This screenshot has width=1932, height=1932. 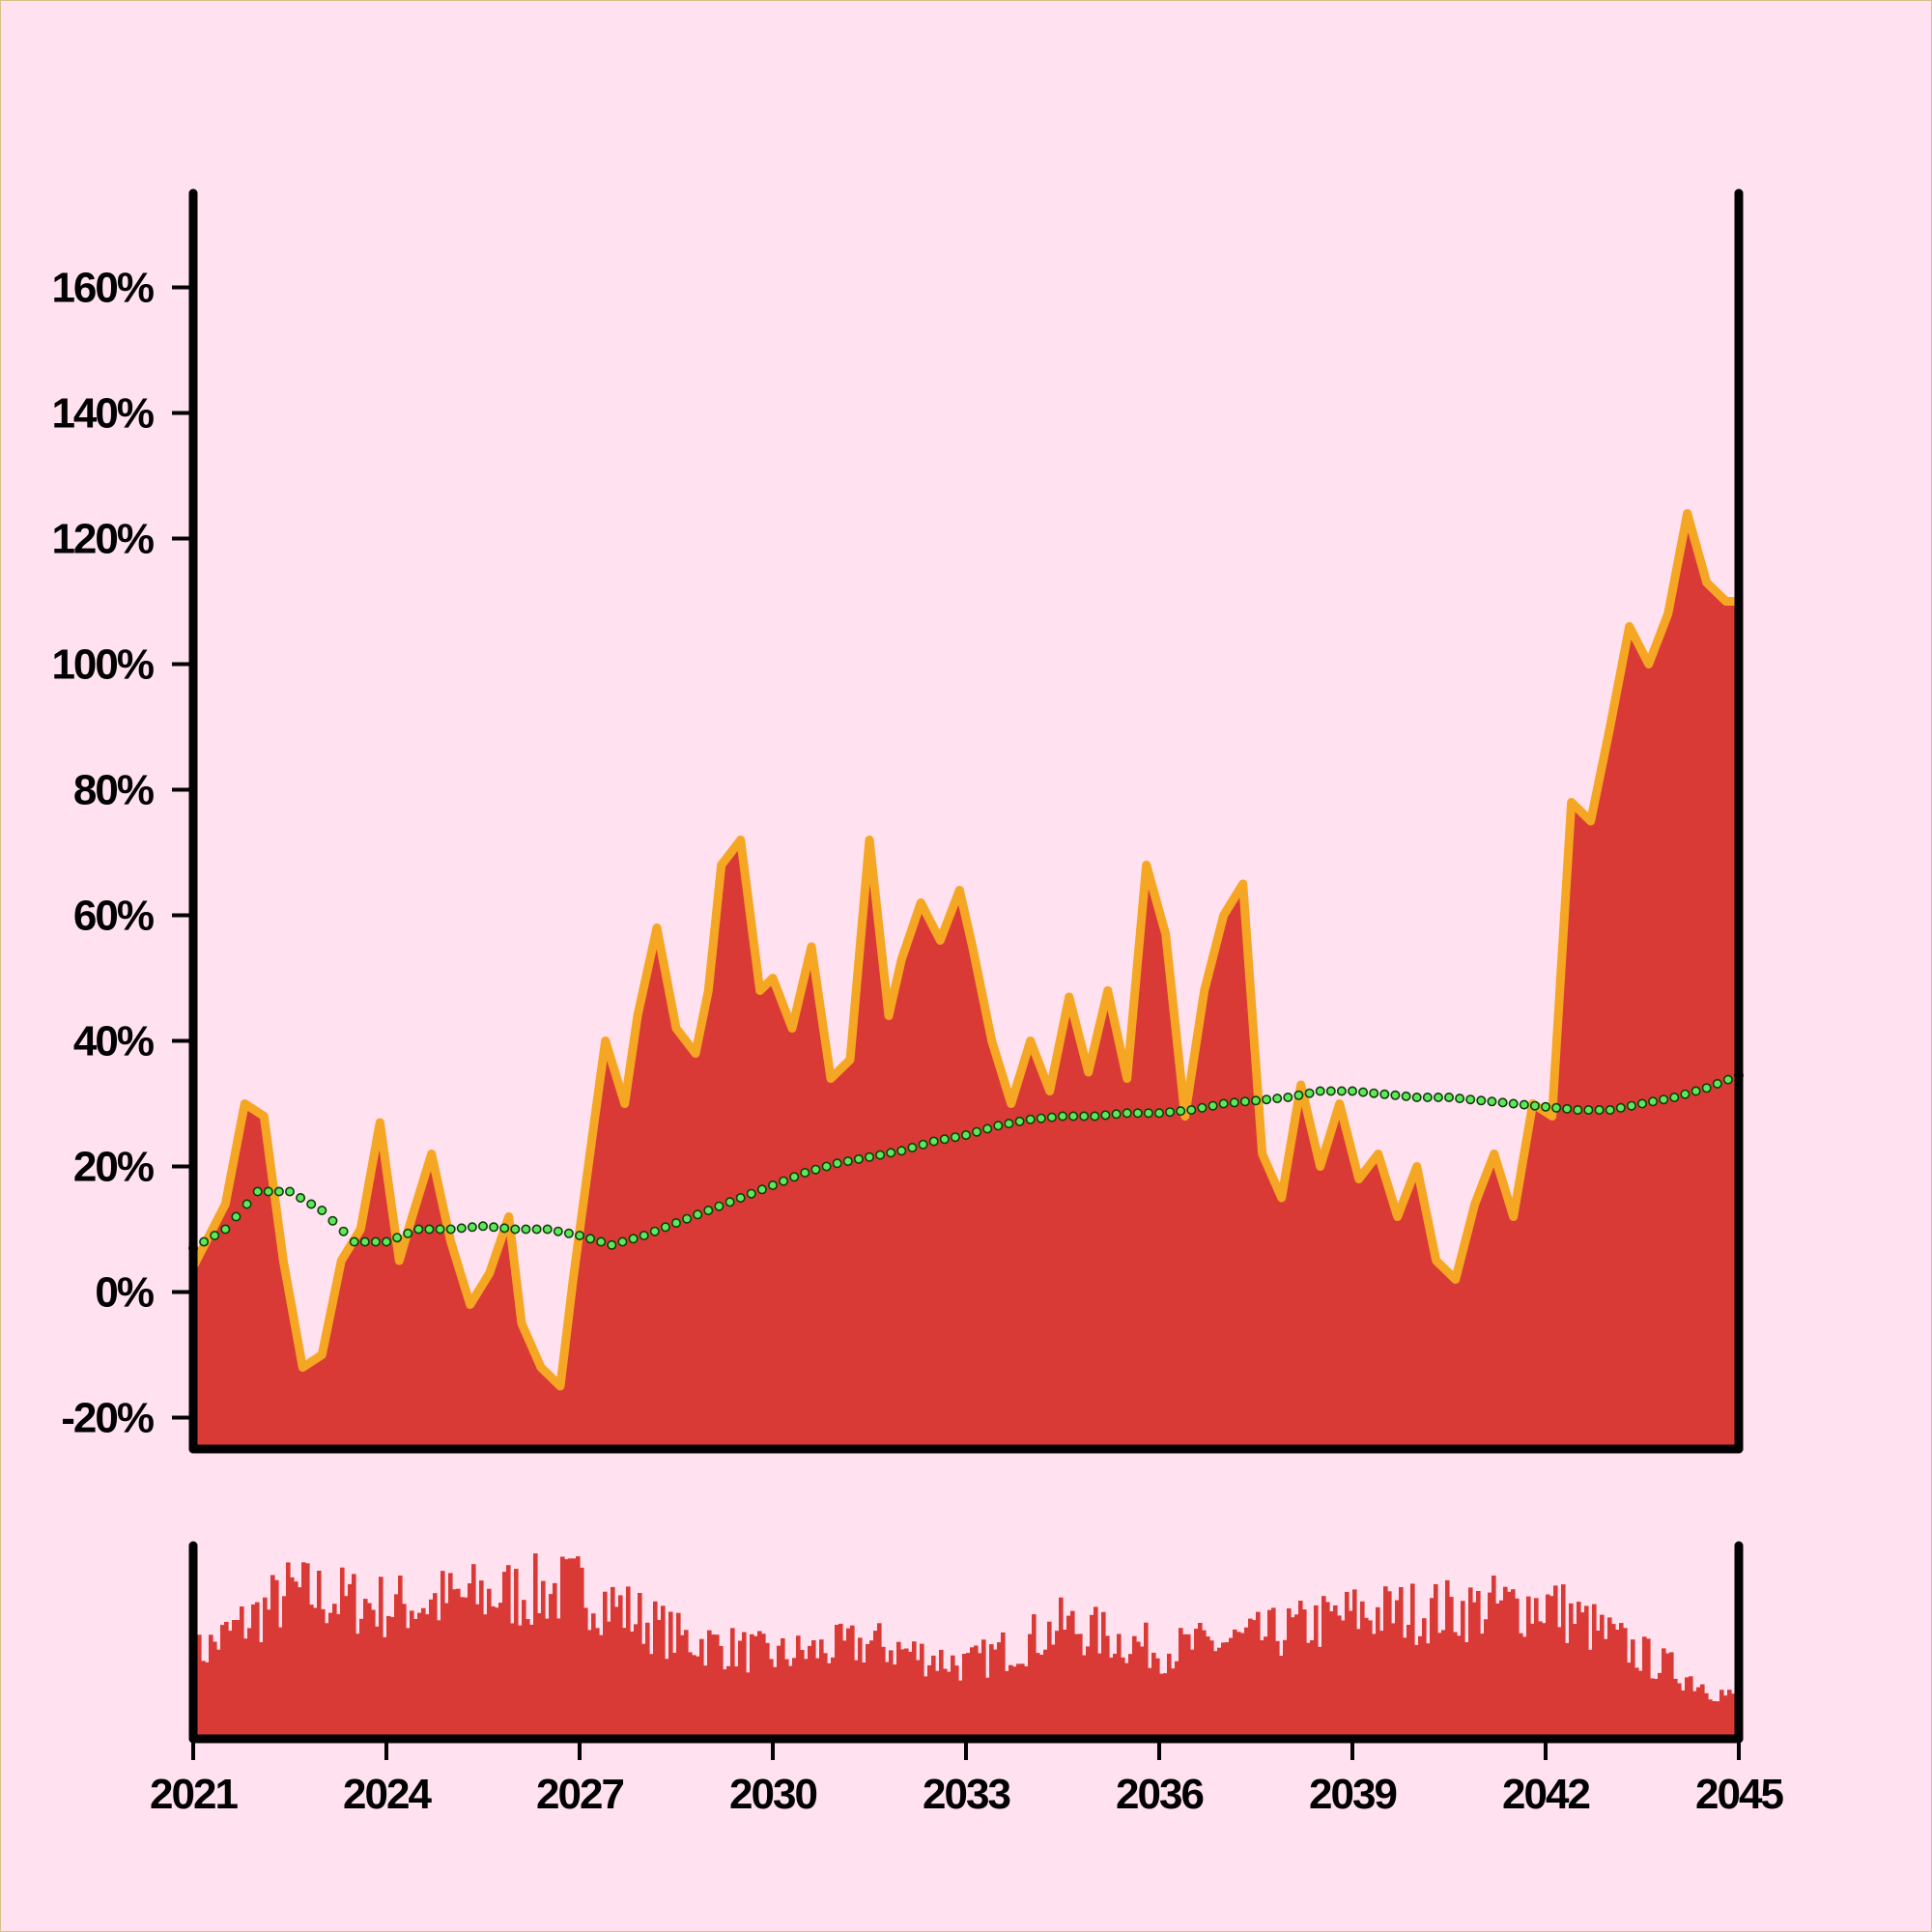 What do you see at coordinates (772, 1794) in the screenshot?
I see `x-tick-label: 2030` at bounding box center [772, 1794].